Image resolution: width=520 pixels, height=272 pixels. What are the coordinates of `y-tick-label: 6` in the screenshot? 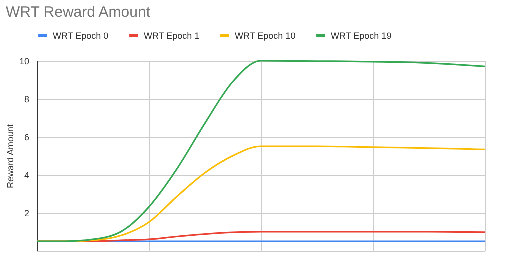 It's located at (27, 137).